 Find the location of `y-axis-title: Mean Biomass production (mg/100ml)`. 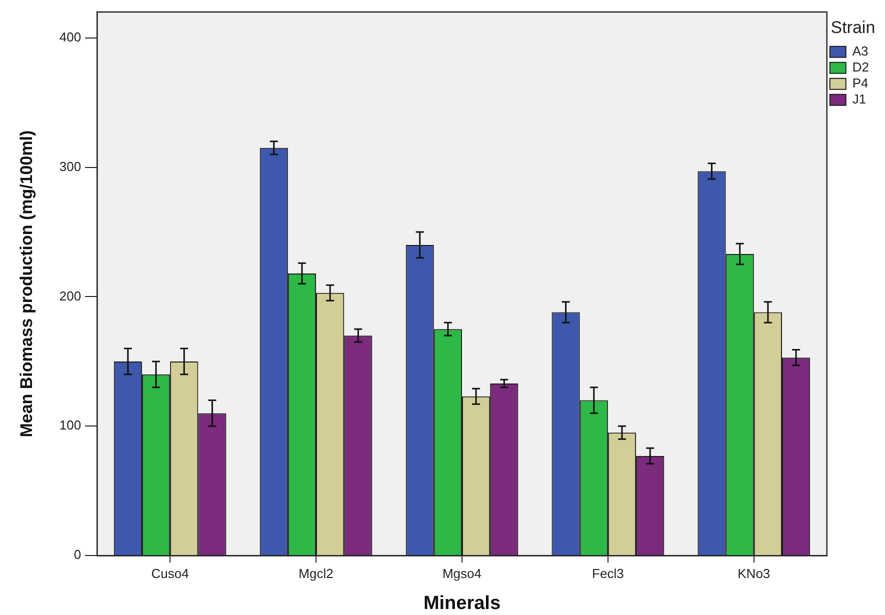

y-axis-title: Mean Biomass production (mg/100ml) is located at coordinates (26, 284).